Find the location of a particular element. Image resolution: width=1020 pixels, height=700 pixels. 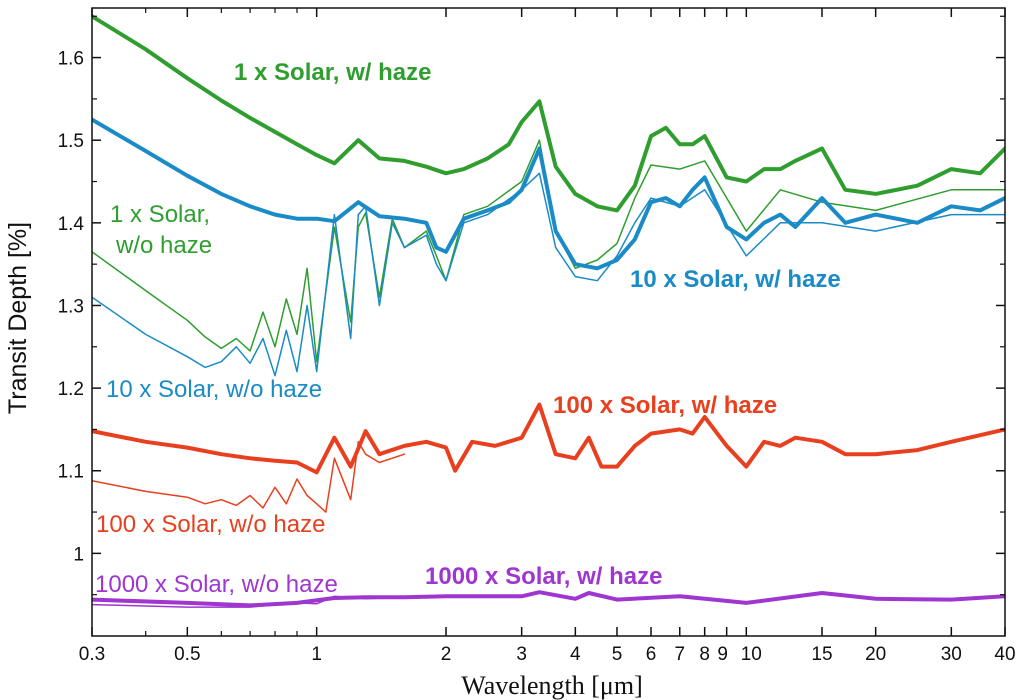

y-tick-label: 1 is located at coordinates (78, 554).